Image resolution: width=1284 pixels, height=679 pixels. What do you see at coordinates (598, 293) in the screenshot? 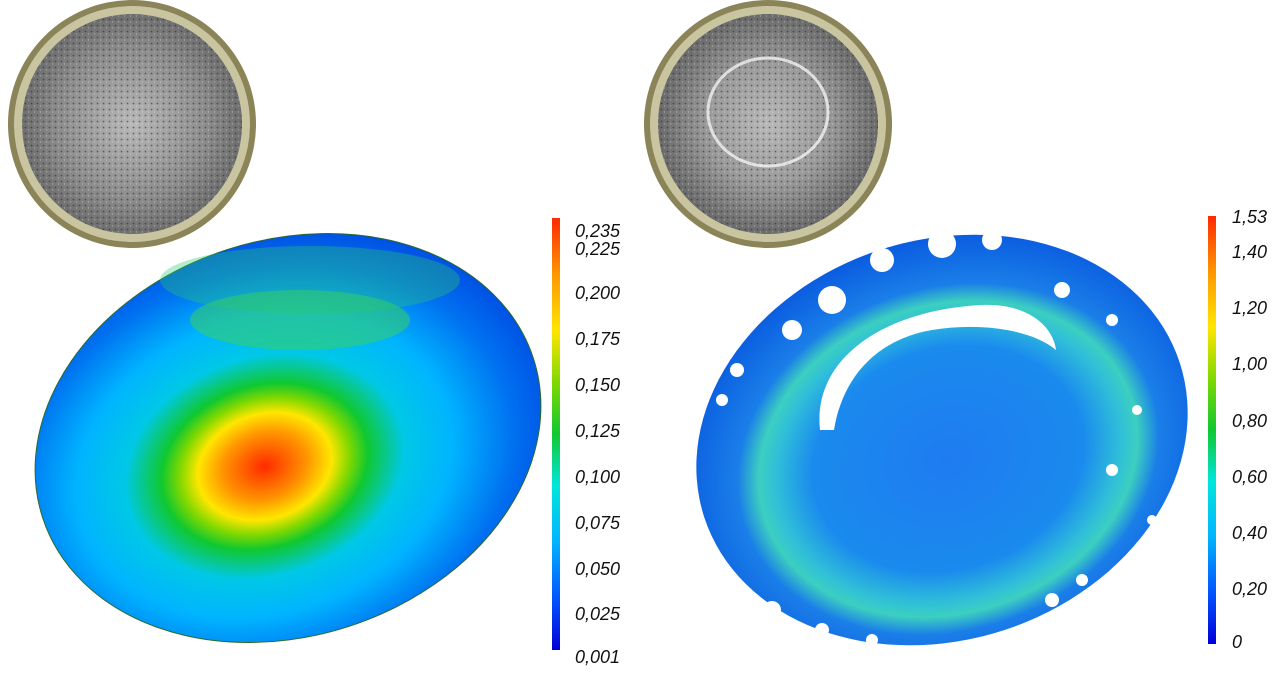
I see `colorbar-tick-label: 0,200` at bounding box center [598, 293].